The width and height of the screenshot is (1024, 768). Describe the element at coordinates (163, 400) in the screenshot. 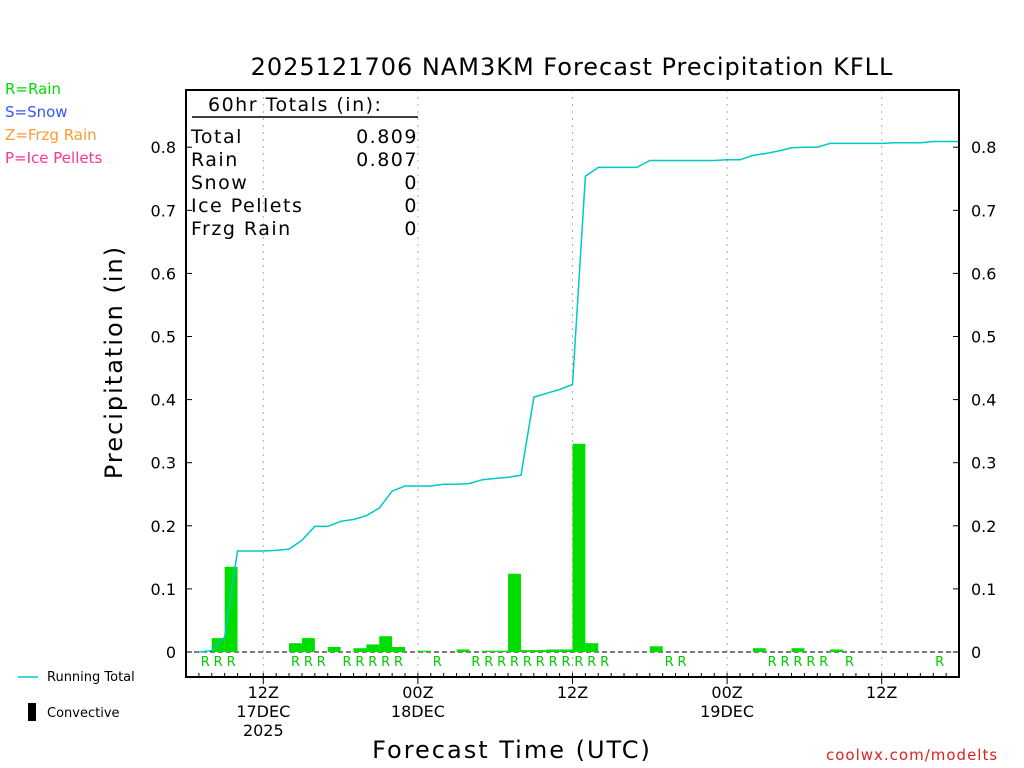

I see `y-tick-label: 0.4` at that location.